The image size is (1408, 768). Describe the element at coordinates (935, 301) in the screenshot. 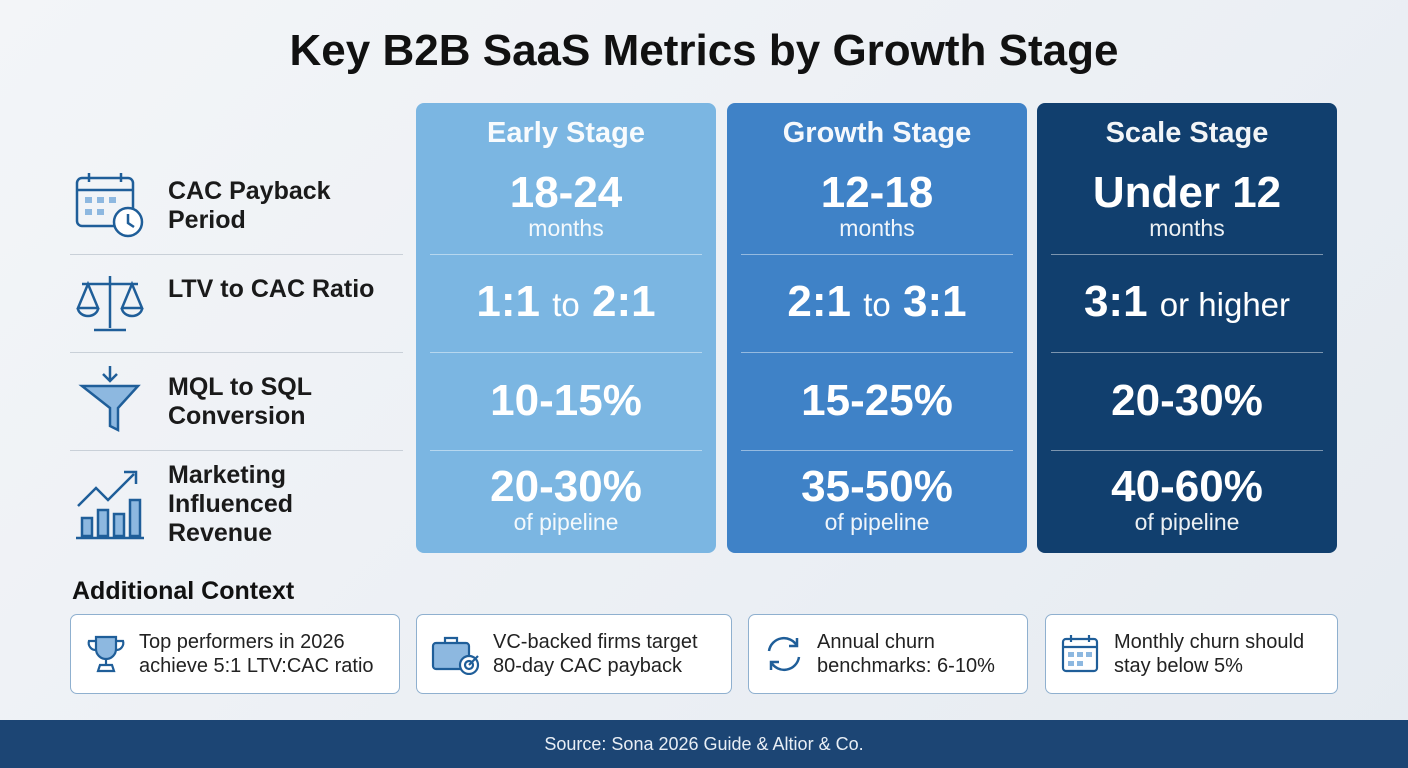

I see `ratio-high: 3:1` at that location.